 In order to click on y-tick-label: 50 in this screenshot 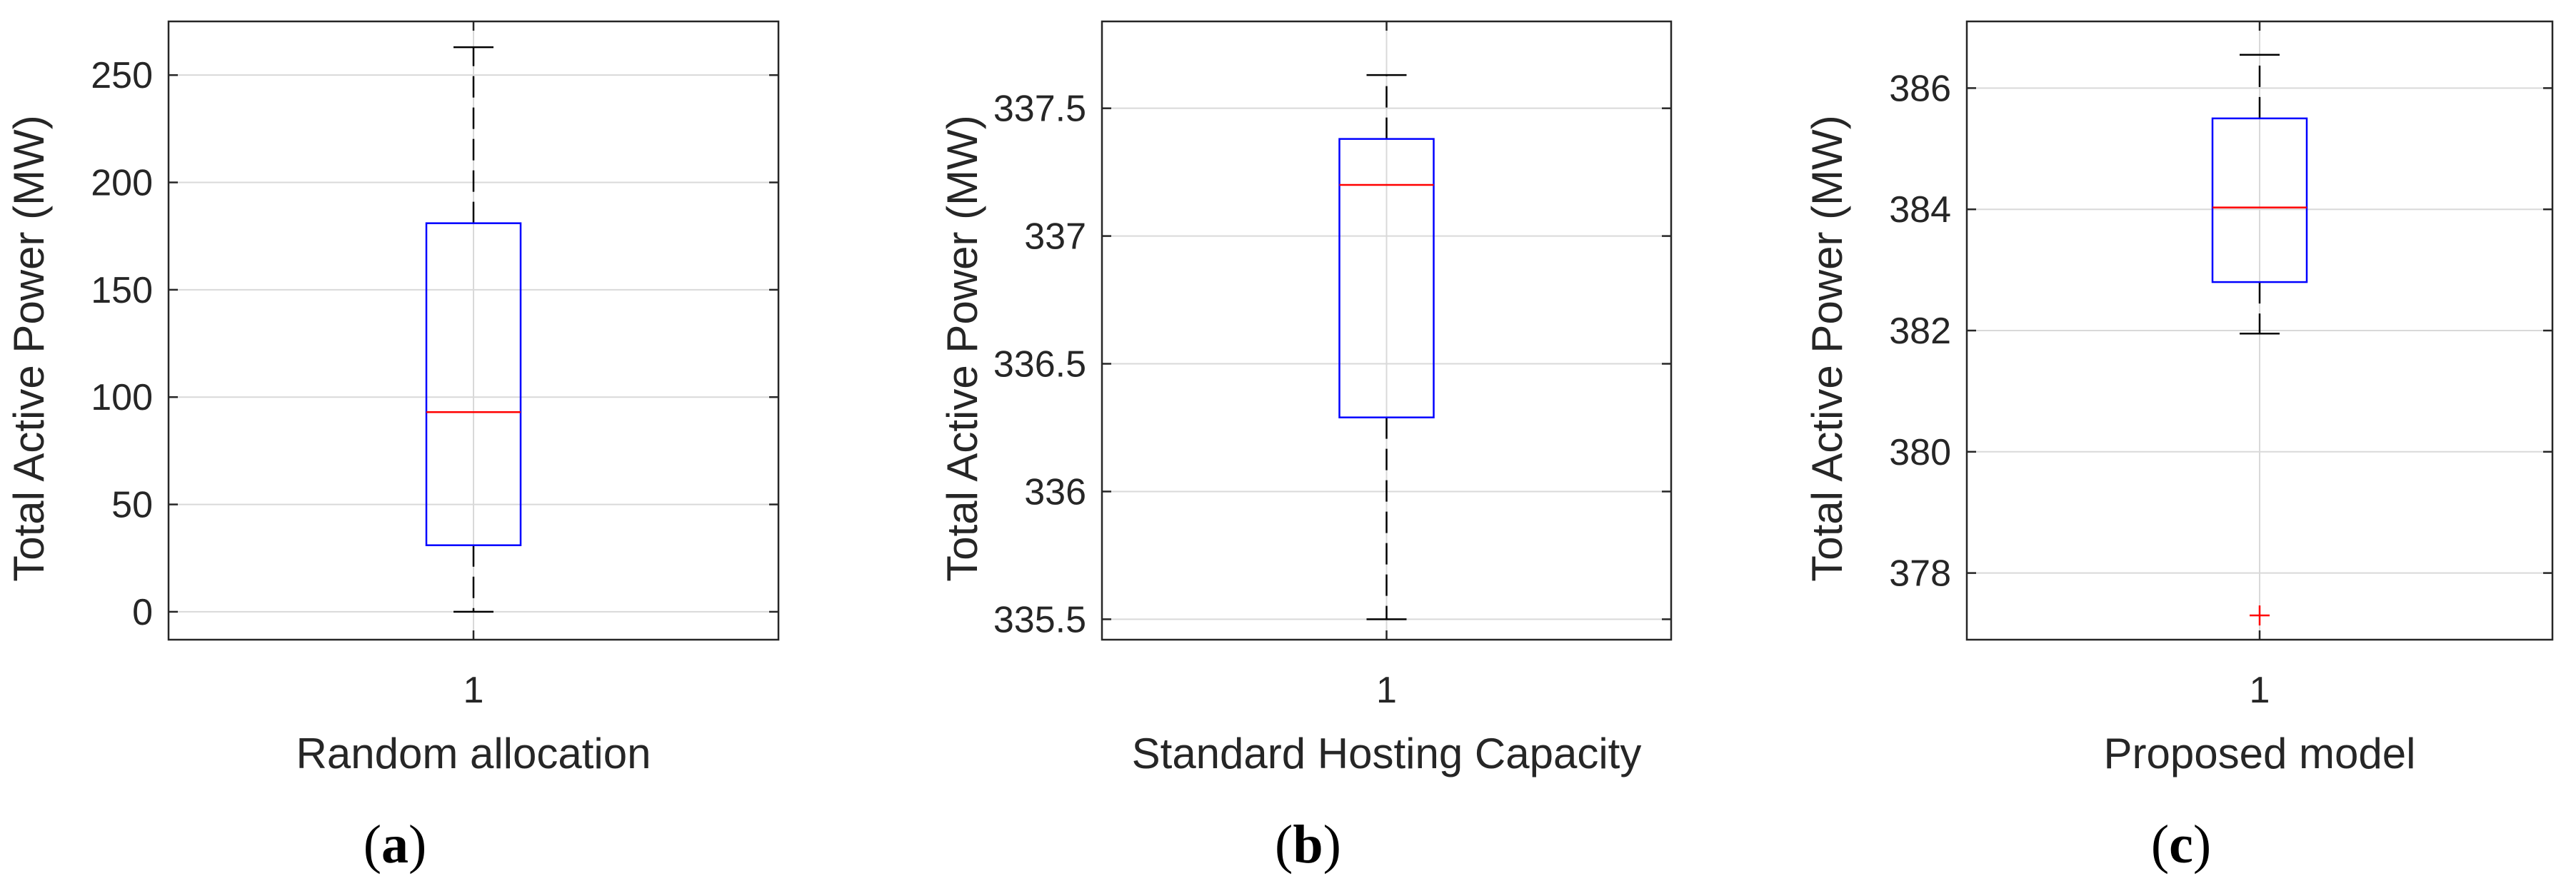, I will do `click(132, 505)`.